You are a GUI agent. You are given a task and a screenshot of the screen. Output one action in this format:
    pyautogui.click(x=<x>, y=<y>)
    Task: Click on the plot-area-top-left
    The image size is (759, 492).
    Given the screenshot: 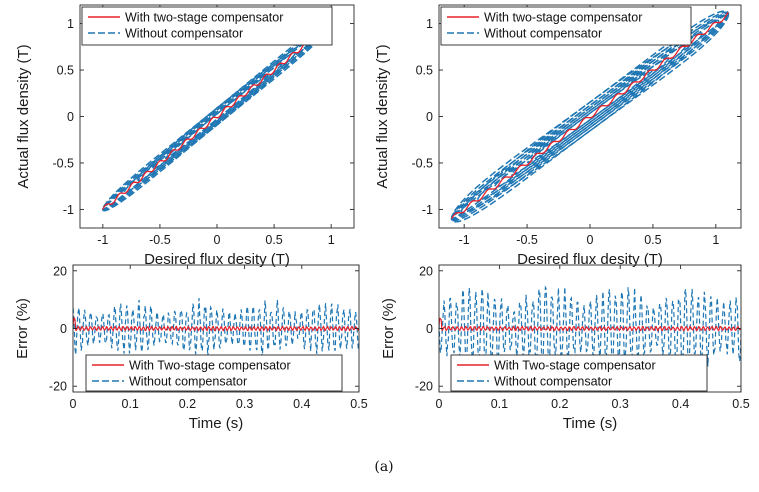 What is the action you would take?
    pyautogui.click(x=216, y=116)
    